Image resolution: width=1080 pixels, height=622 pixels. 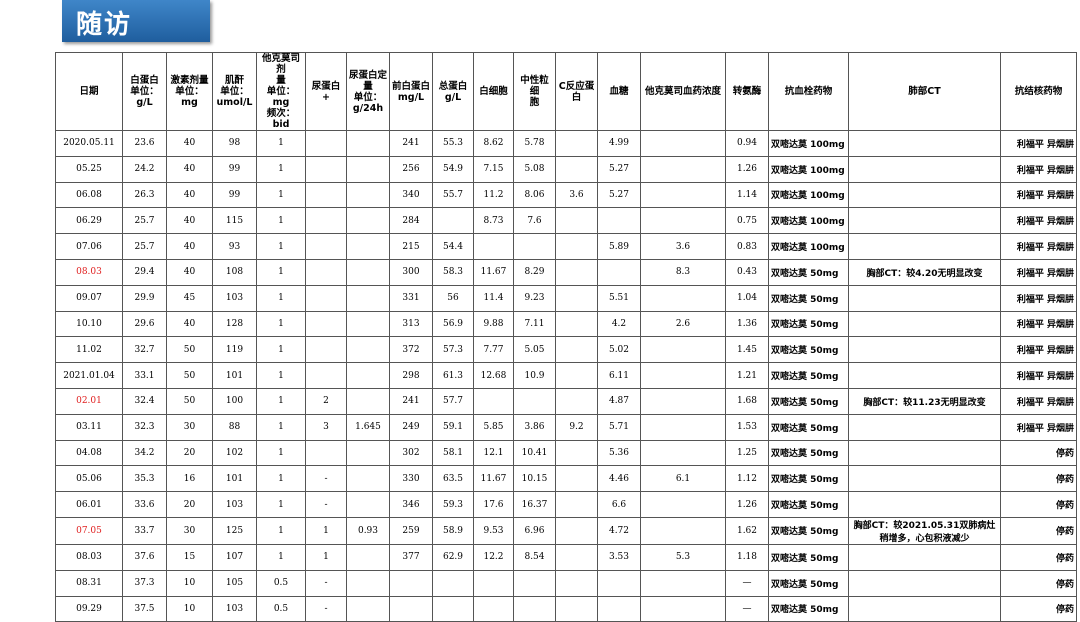 What do you see at coordinates (189, 375) in the screenshot?
I see `table-cell: 50` at bounding box center [189, 375].